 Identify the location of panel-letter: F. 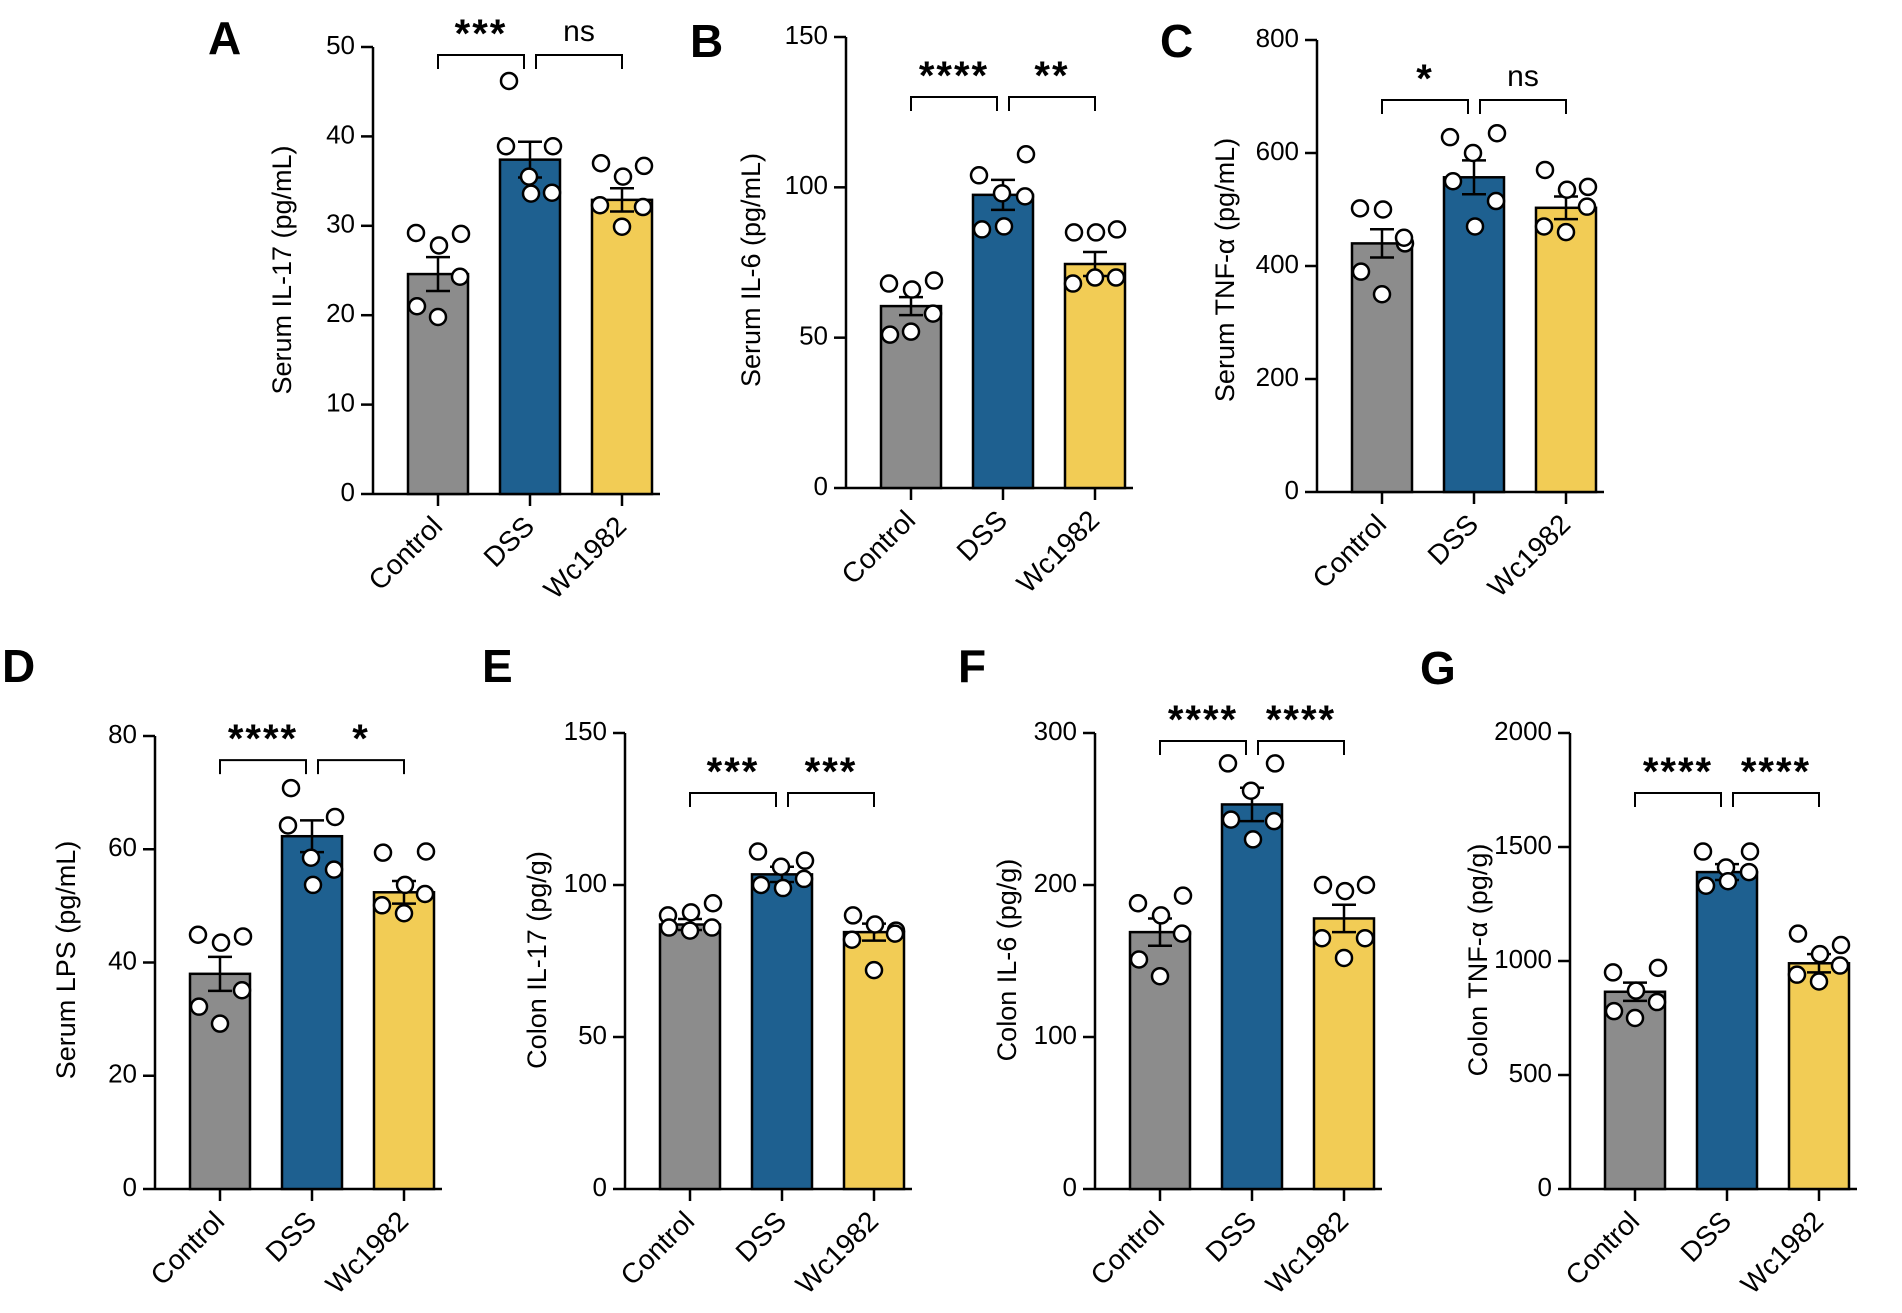
(972, 666).